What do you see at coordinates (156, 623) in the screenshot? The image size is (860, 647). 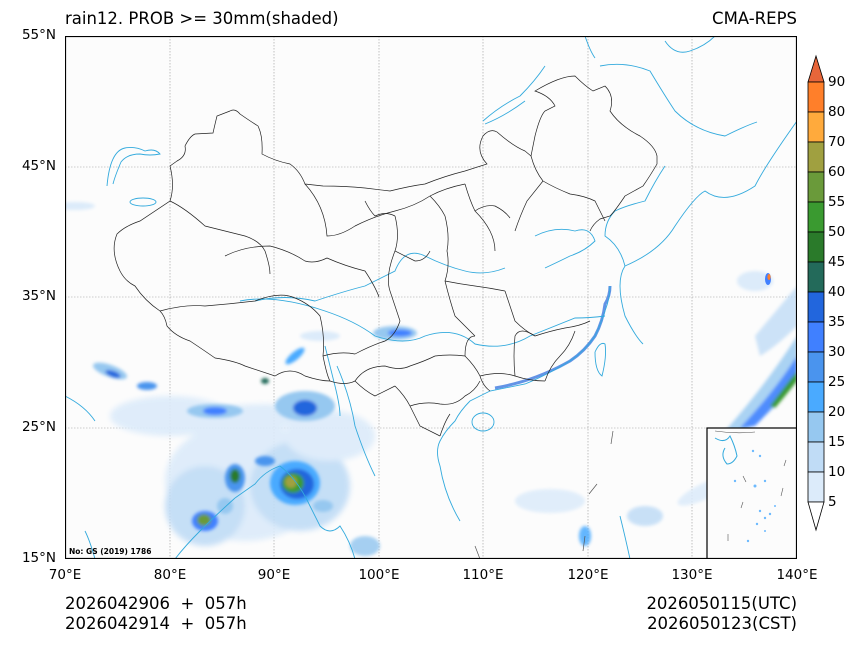 I see `init-time-cst: 2026042914 + 057h` at bounding box center [156, 623].